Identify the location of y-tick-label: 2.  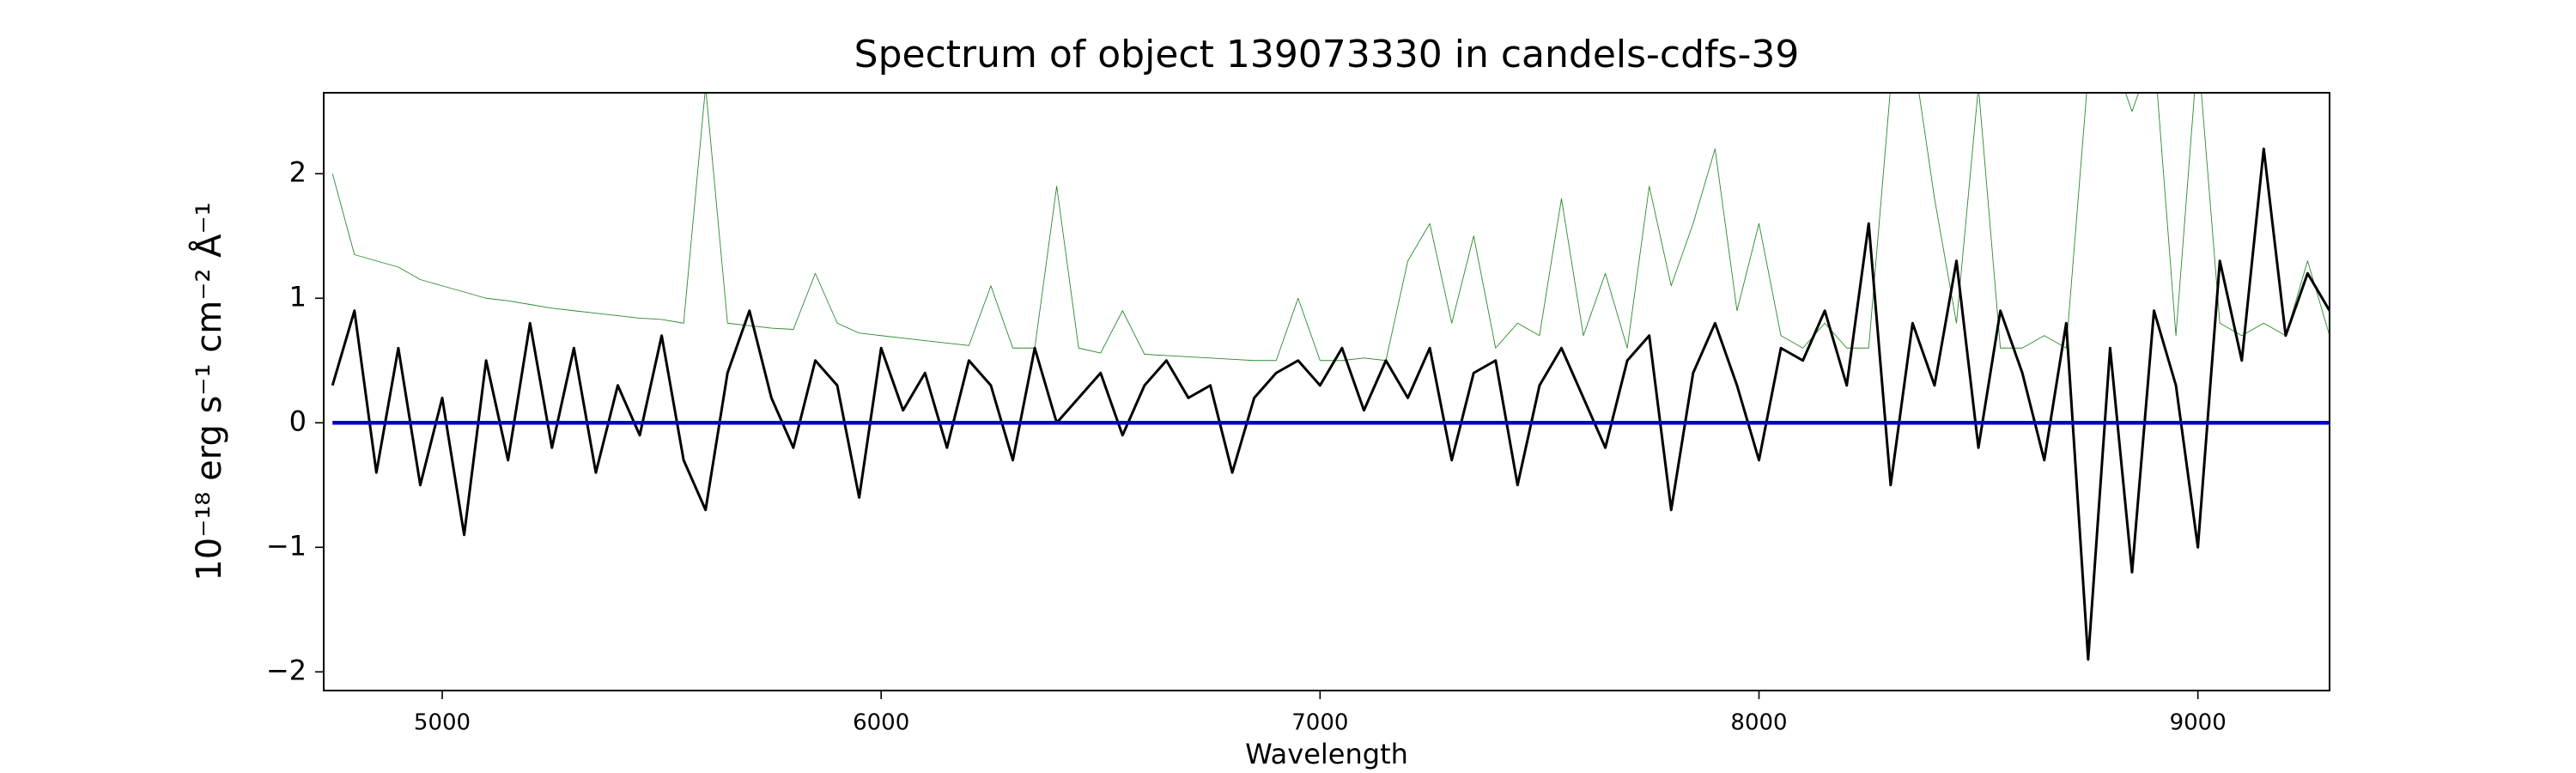
(298, 171).